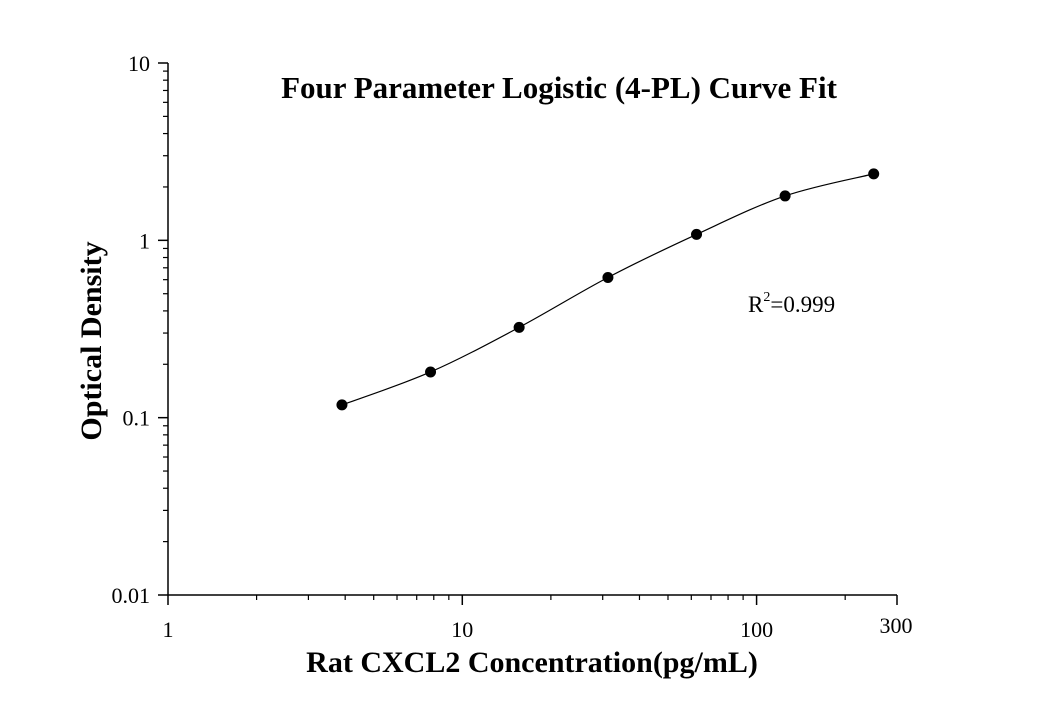 The height and width of the screenshot is (718, 1037). Describe the element at coordinates (168, 629) in the screenshot. I see `x-tick-label: 1` at that location.